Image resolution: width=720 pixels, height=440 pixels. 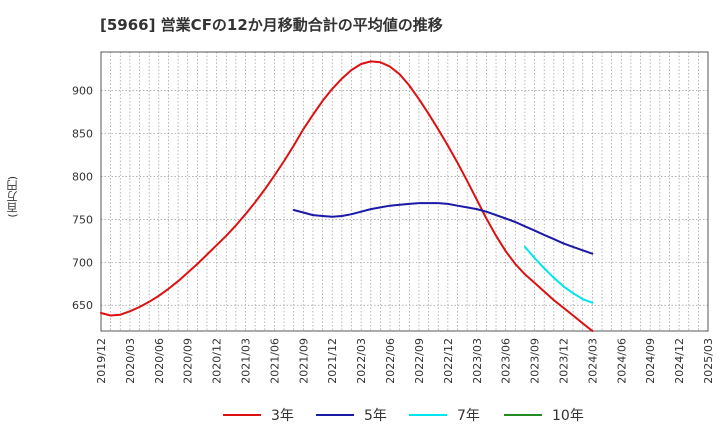 I want to click on y-tick-label: 700, so click(x=82, y=262).